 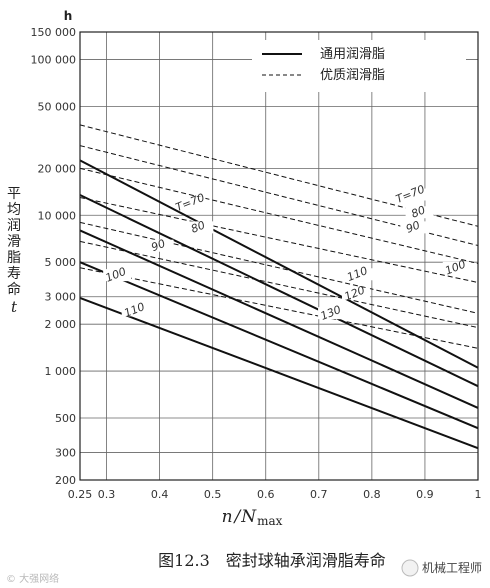 I want to click on x-axis-label: n/Nmax, so click(x=252, y=517).